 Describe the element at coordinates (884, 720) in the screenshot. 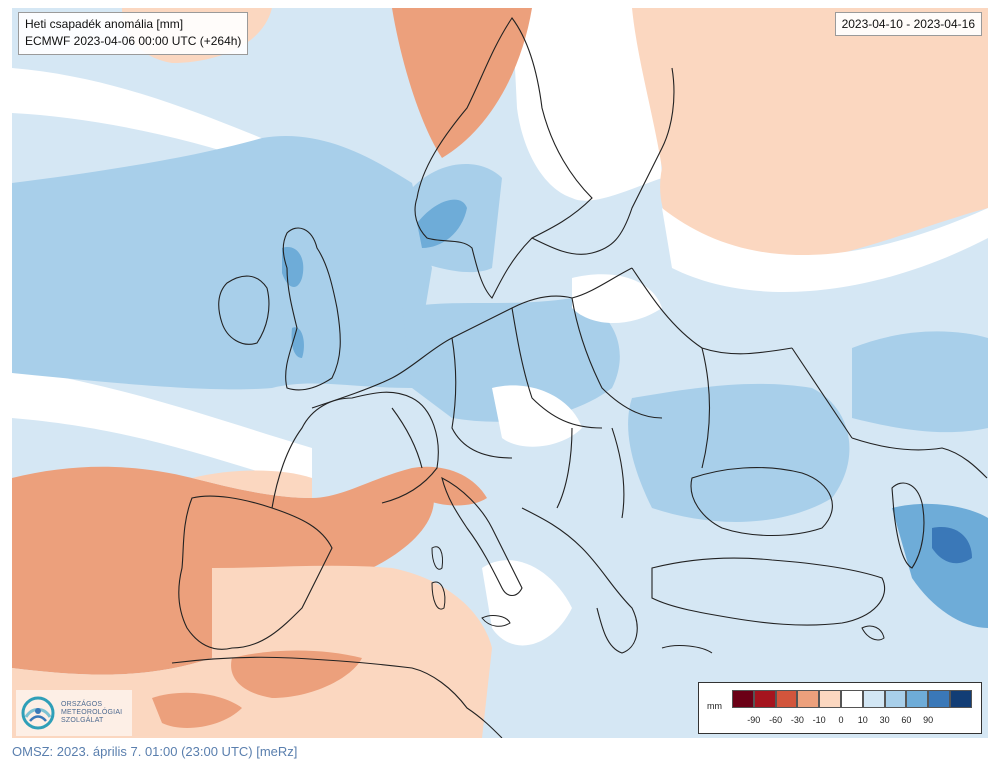

I see `legend-label: 30` at that location.